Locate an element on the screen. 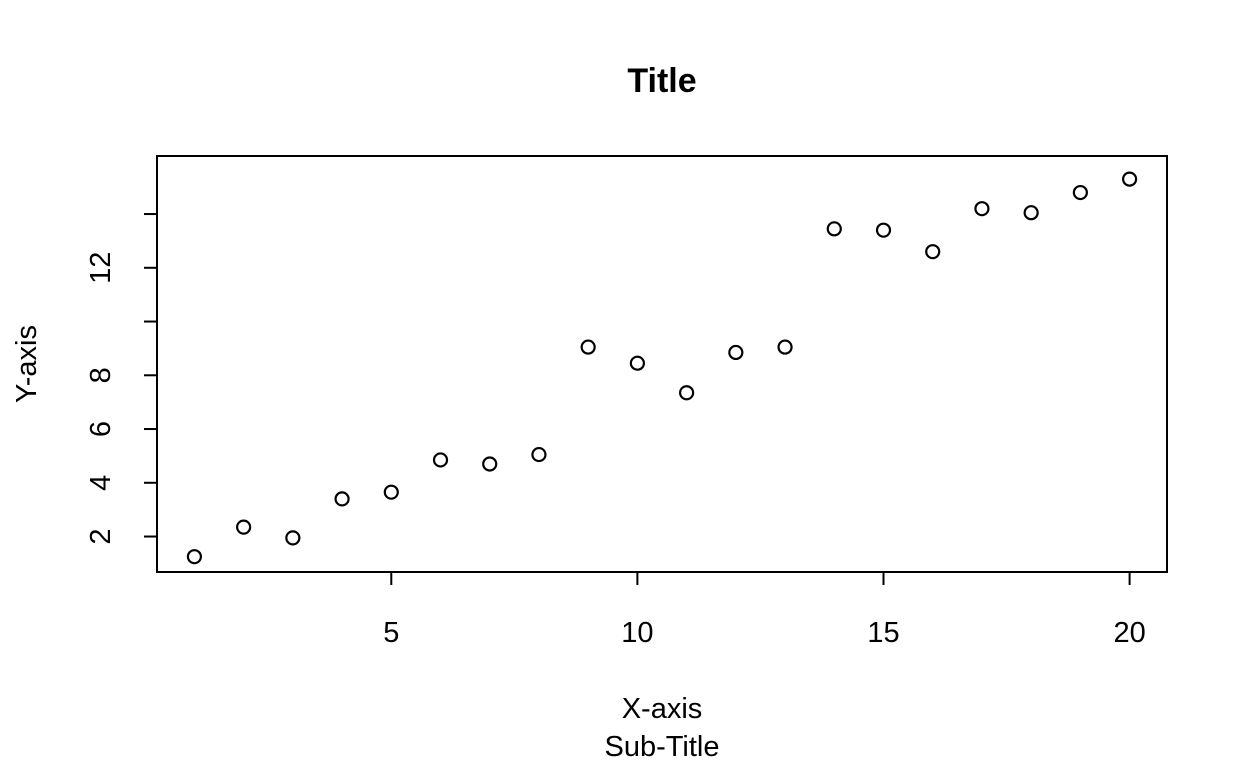 Image resolution: width=1248 pixels, height=773 pixels. chart-subtitle: Sub-Title is located at coordinates (662, 747).